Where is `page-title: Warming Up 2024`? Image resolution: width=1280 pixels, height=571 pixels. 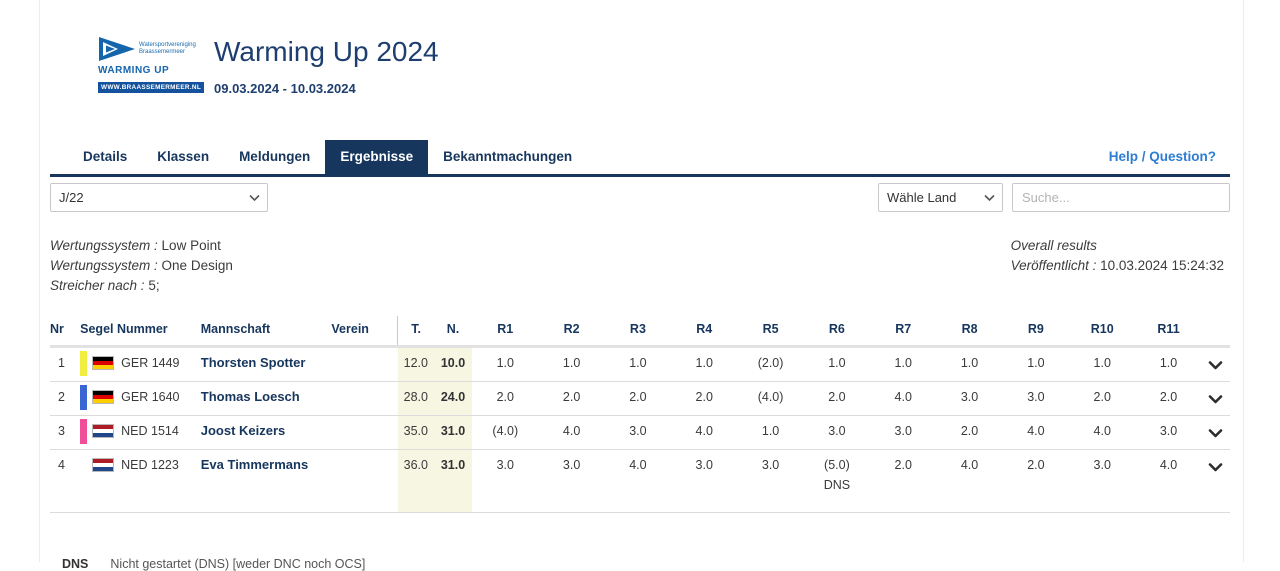
page-title: Warming Up 2024 is located at coordinates (326, 51).